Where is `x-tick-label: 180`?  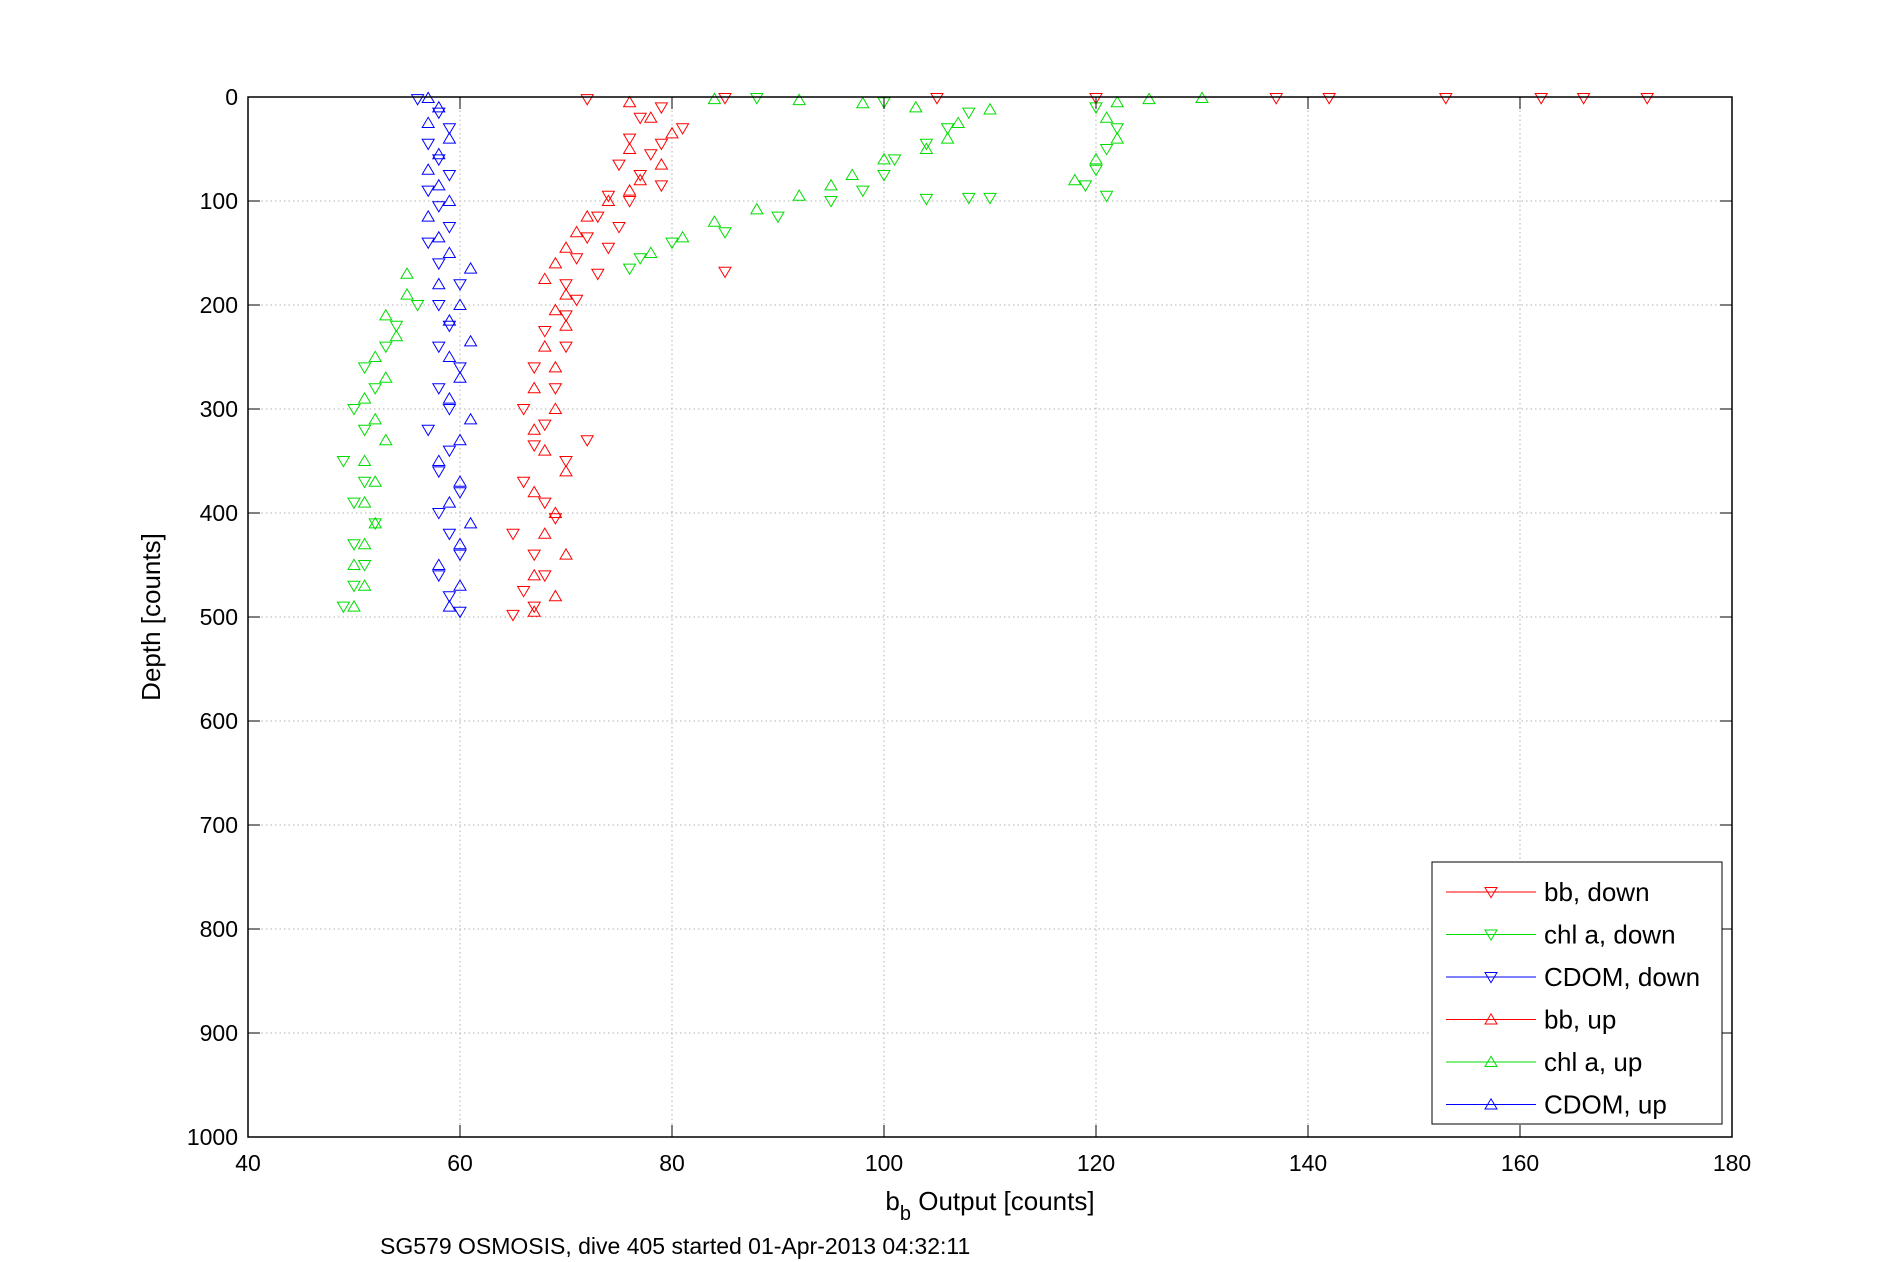 x-tick-label: 180 is located at coordinates (1732, 1163).